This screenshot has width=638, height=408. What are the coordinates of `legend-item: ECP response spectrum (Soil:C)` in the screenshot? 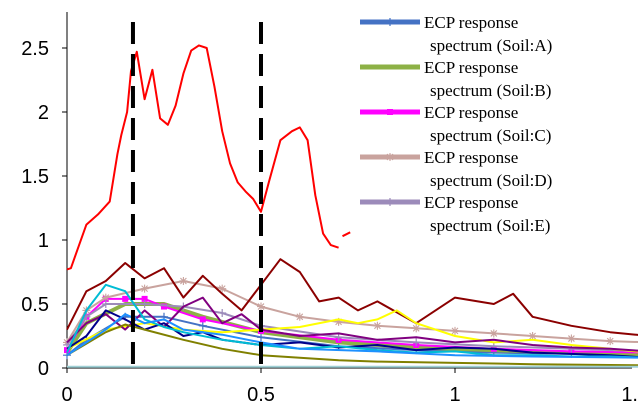 It's located at (455, 124).